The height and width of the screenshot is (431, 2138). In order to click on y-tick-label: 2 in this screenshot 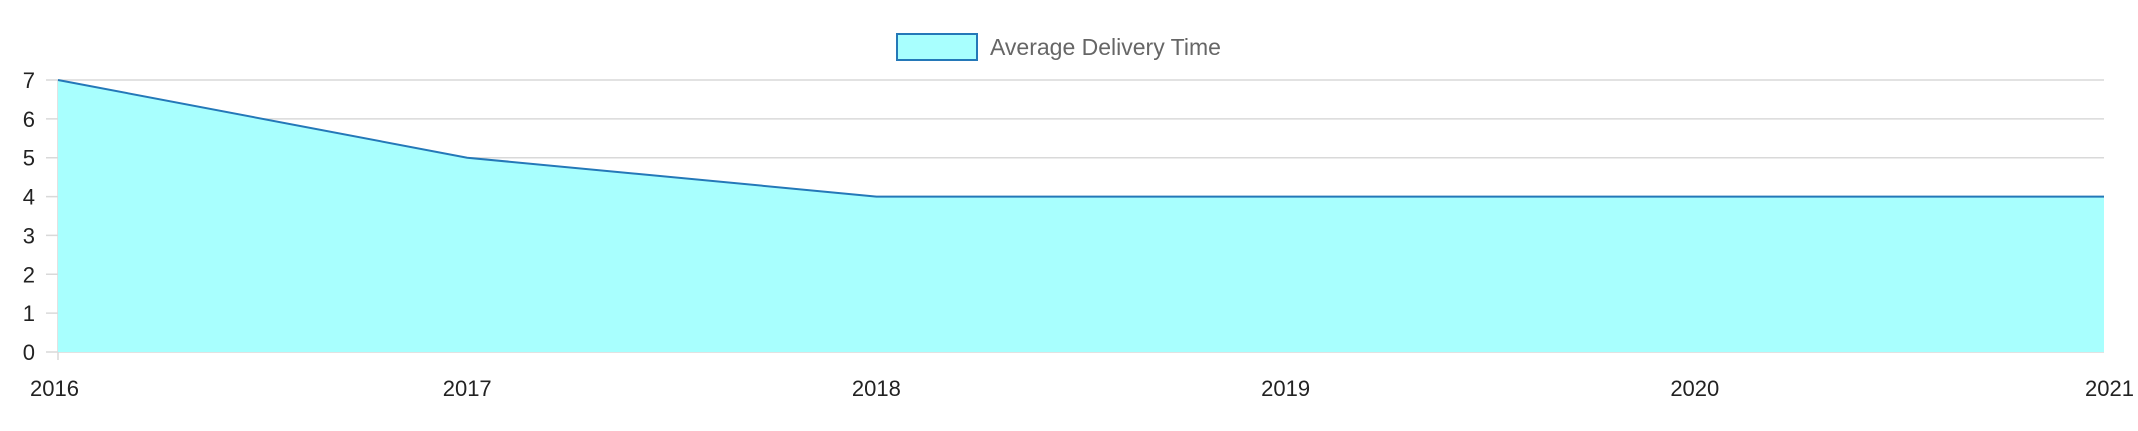, I will do `click(29, 274)`.